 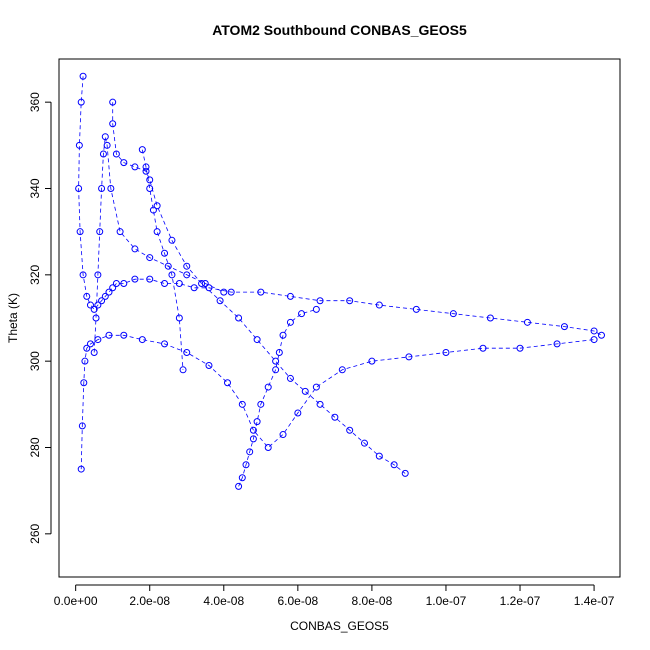 What do you see at coordinates (372, 601) in the screenshot?
I see `x-tick-label: 8.0e-08` at bounding box center [372, 601].